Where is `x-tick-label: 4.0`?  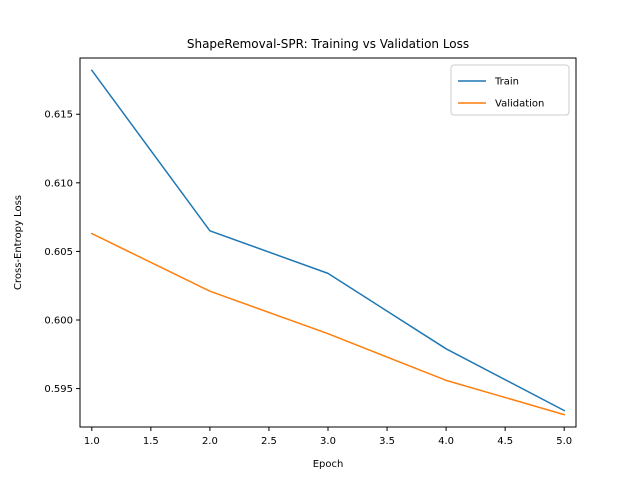 x-tick-label: 4.0 is located at coordinates (446, 441).